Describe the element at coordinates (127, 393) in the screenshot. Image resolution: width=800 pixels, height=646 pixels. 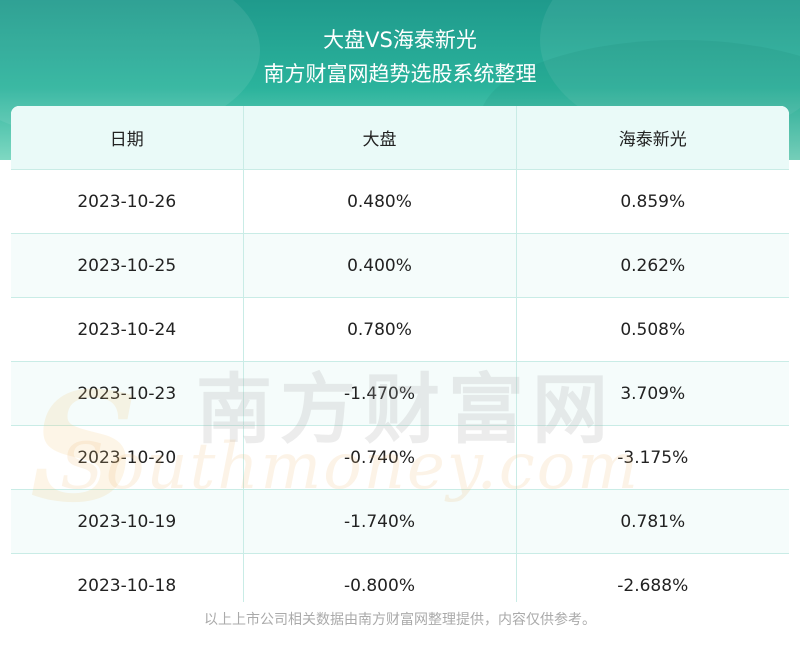
I see `date-cell: 2023-10-23` at that location.